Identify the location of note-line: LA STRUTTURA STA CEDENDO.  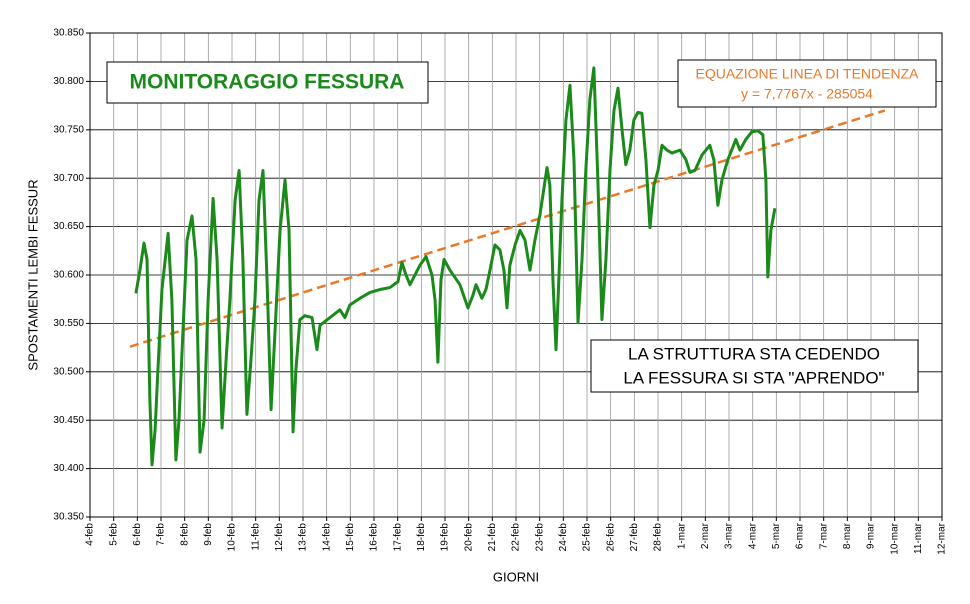
(754, 353).